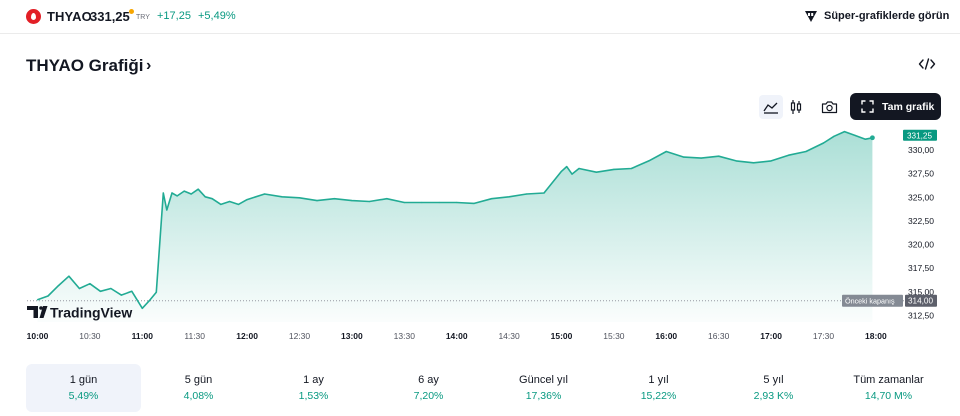 The height and width of the screenshot is (416, 960). I want to click on current-price-label: 331,25, so click(919, 135).